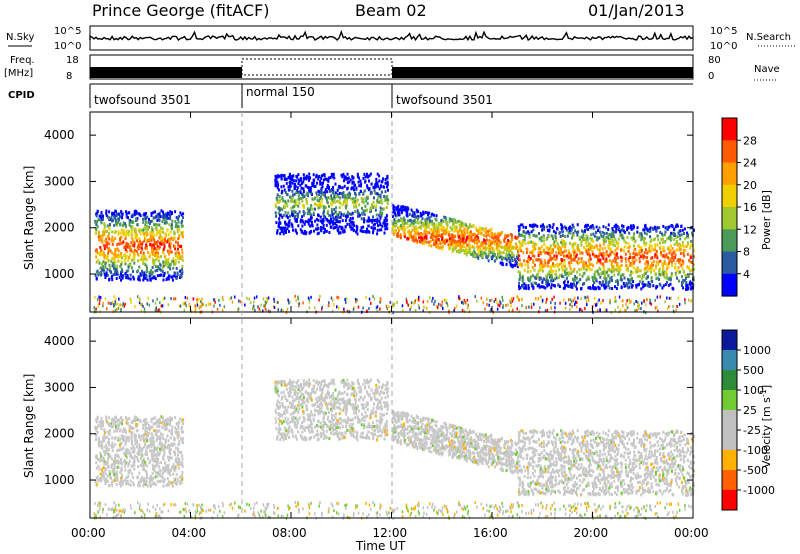 Image resolution: width=800 pixels, height=554 pixels. Describe the element at coordinates (542, 72) in the screenshot. I see `freq-bar-seg3` at that location.